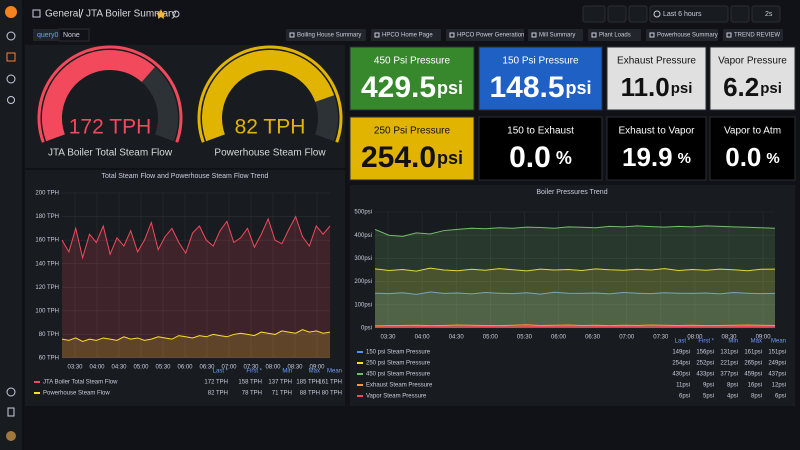  I want to click on y-tick-label: 120 TPH, so click(47, 288).